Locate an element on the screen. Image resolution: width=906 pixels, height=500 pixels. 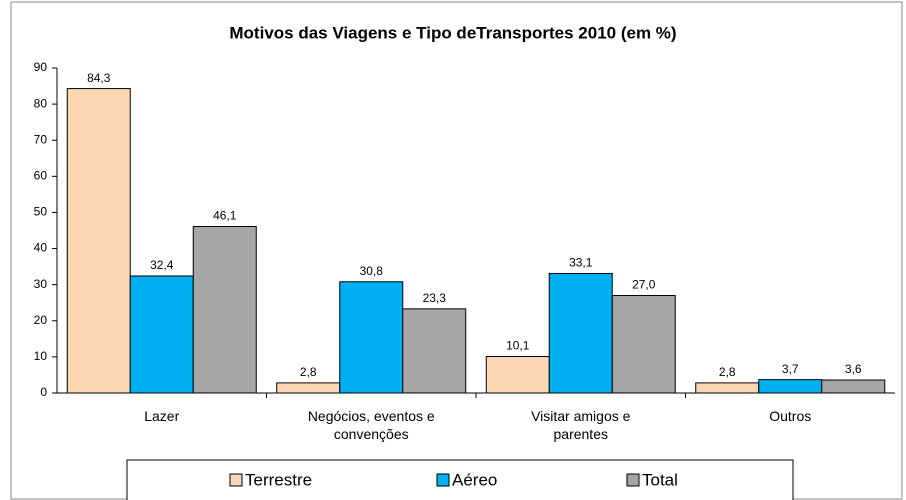
value-label: 3,7 is located at coordinates (790, 369).